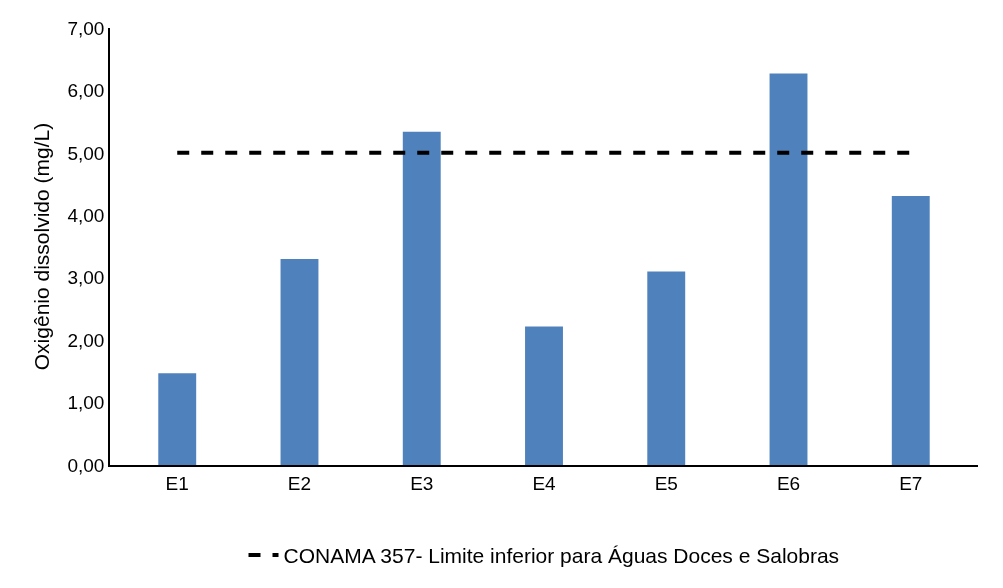 This screenshot has height=588, width=1003. Describe the element at coordinates (561, 556) in the screenshot. I see `legend-label: CONAMA 357- Limite inferior para Águas Doces e Salobras` at that location.